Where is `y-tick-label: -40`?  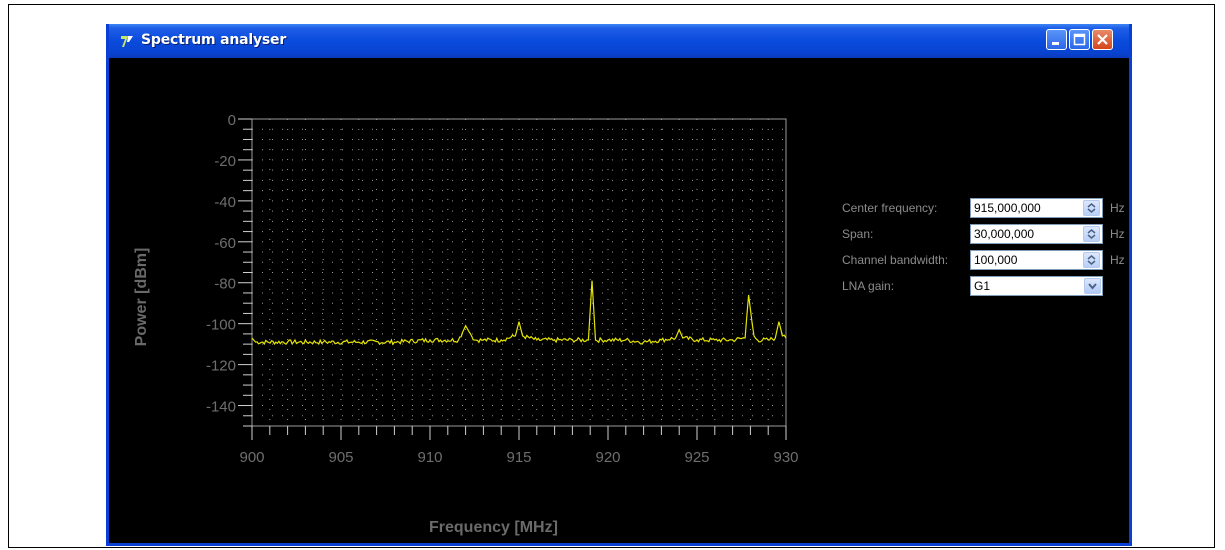
y-tick-label: -40 is located at coordinates (225, 202).